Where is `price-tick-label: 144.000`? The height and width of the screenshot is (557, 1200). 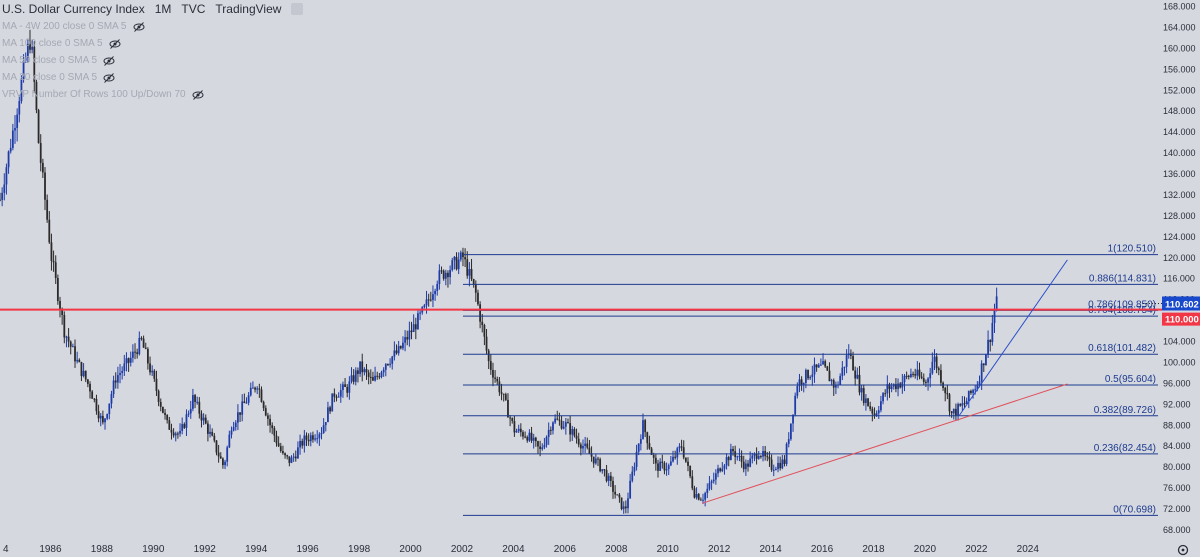
price-tick-label: 144.000 is located at coordinates (1179, 132).